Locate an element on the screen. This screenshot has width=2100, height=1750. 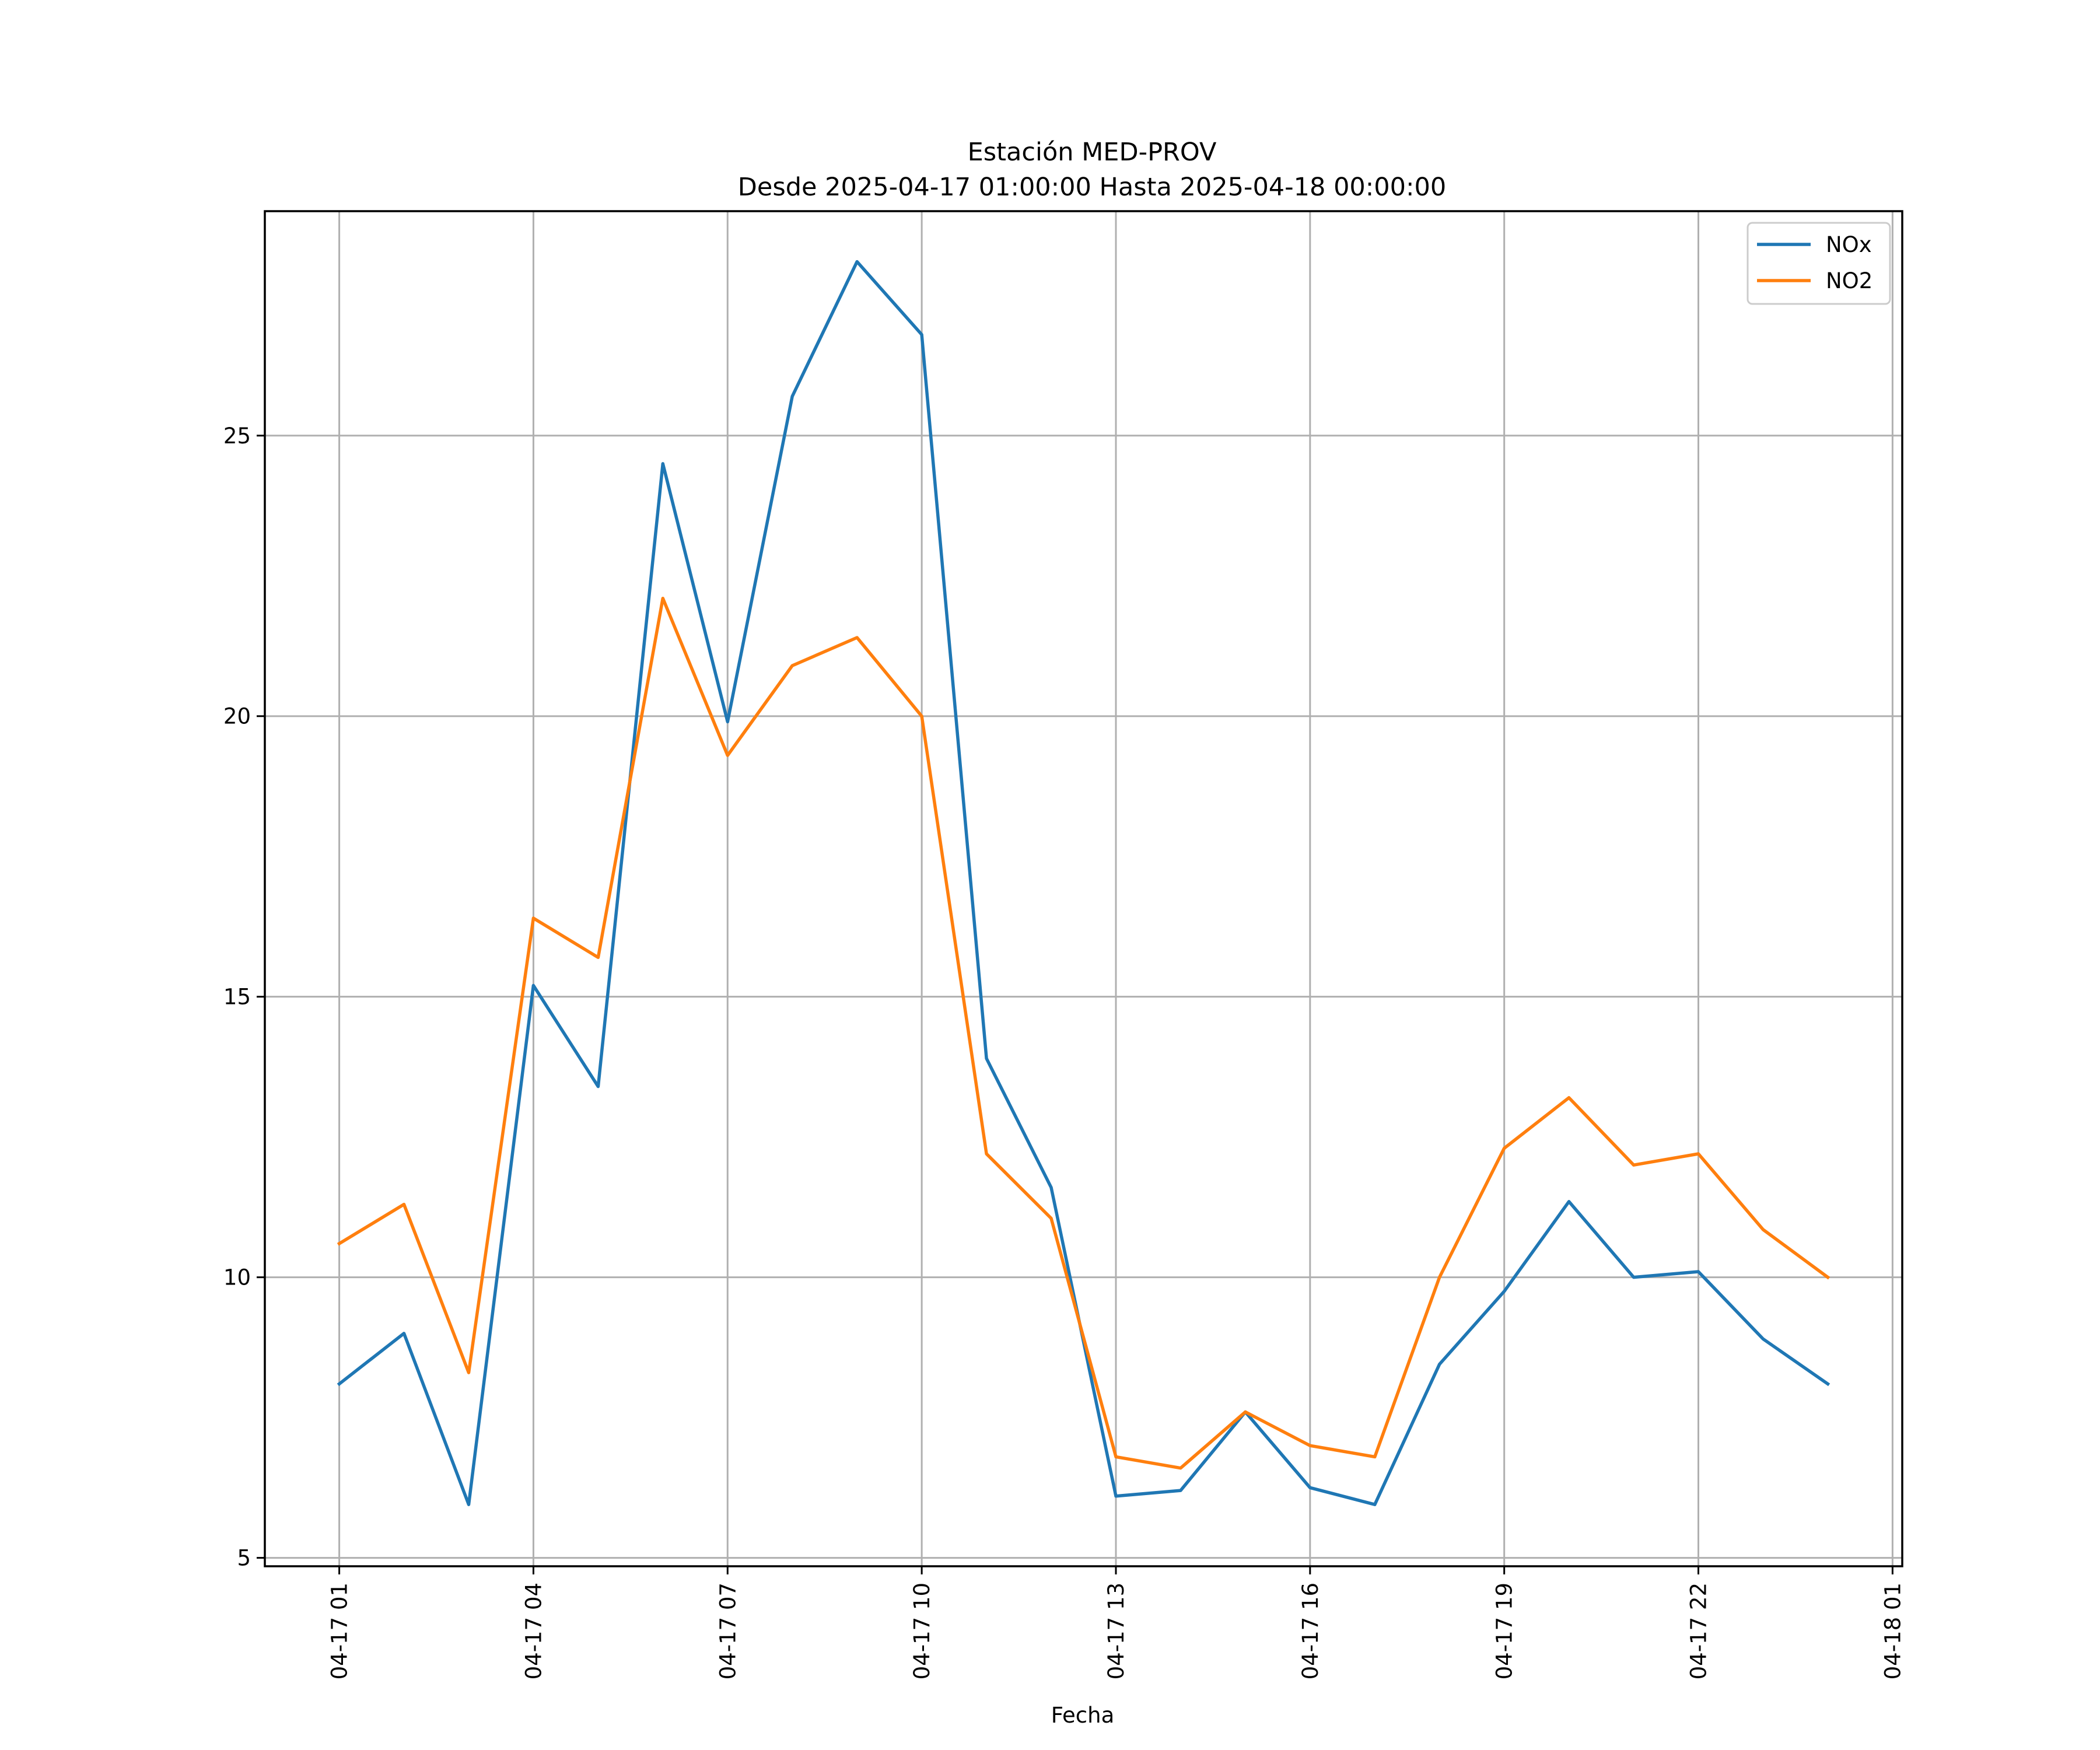
y-tick-label: 20 is located at coordinates (237, 716).